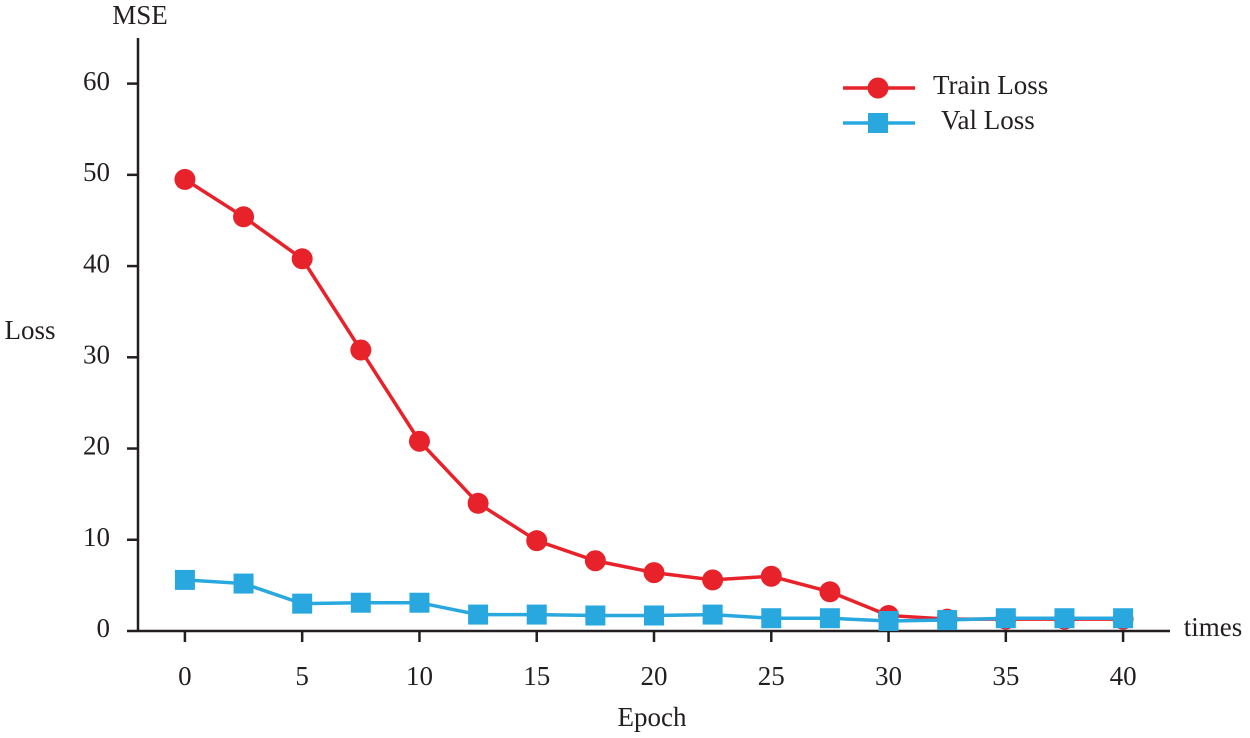  I want to click on x-tick-label: 20, so click(654, 676).